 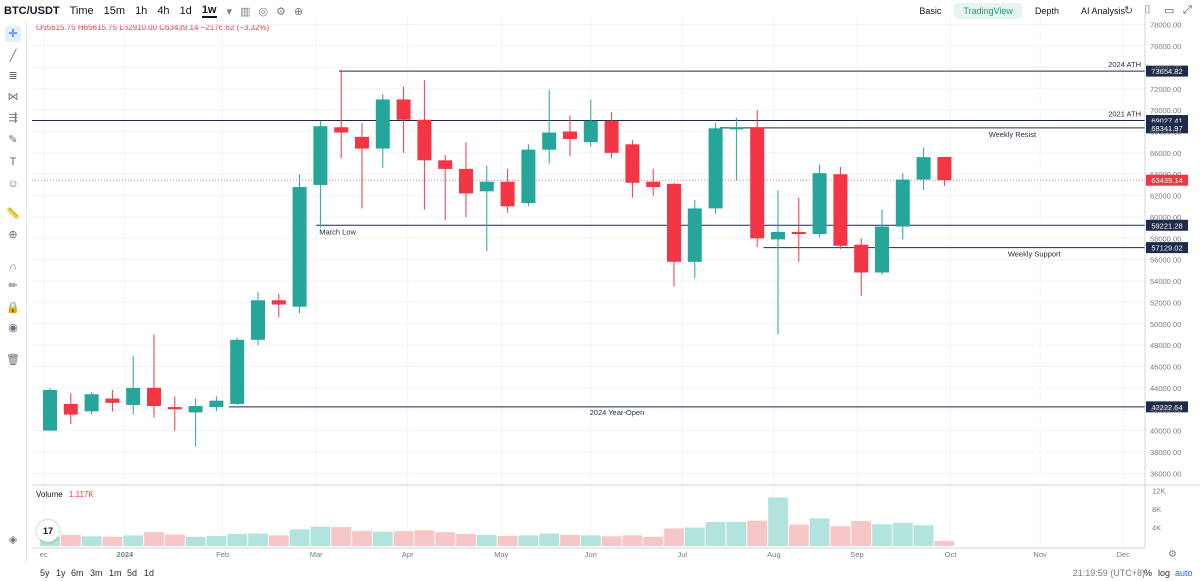 I want to click on fullscreen-icon: ⤢, so click(x=1187, y=10).